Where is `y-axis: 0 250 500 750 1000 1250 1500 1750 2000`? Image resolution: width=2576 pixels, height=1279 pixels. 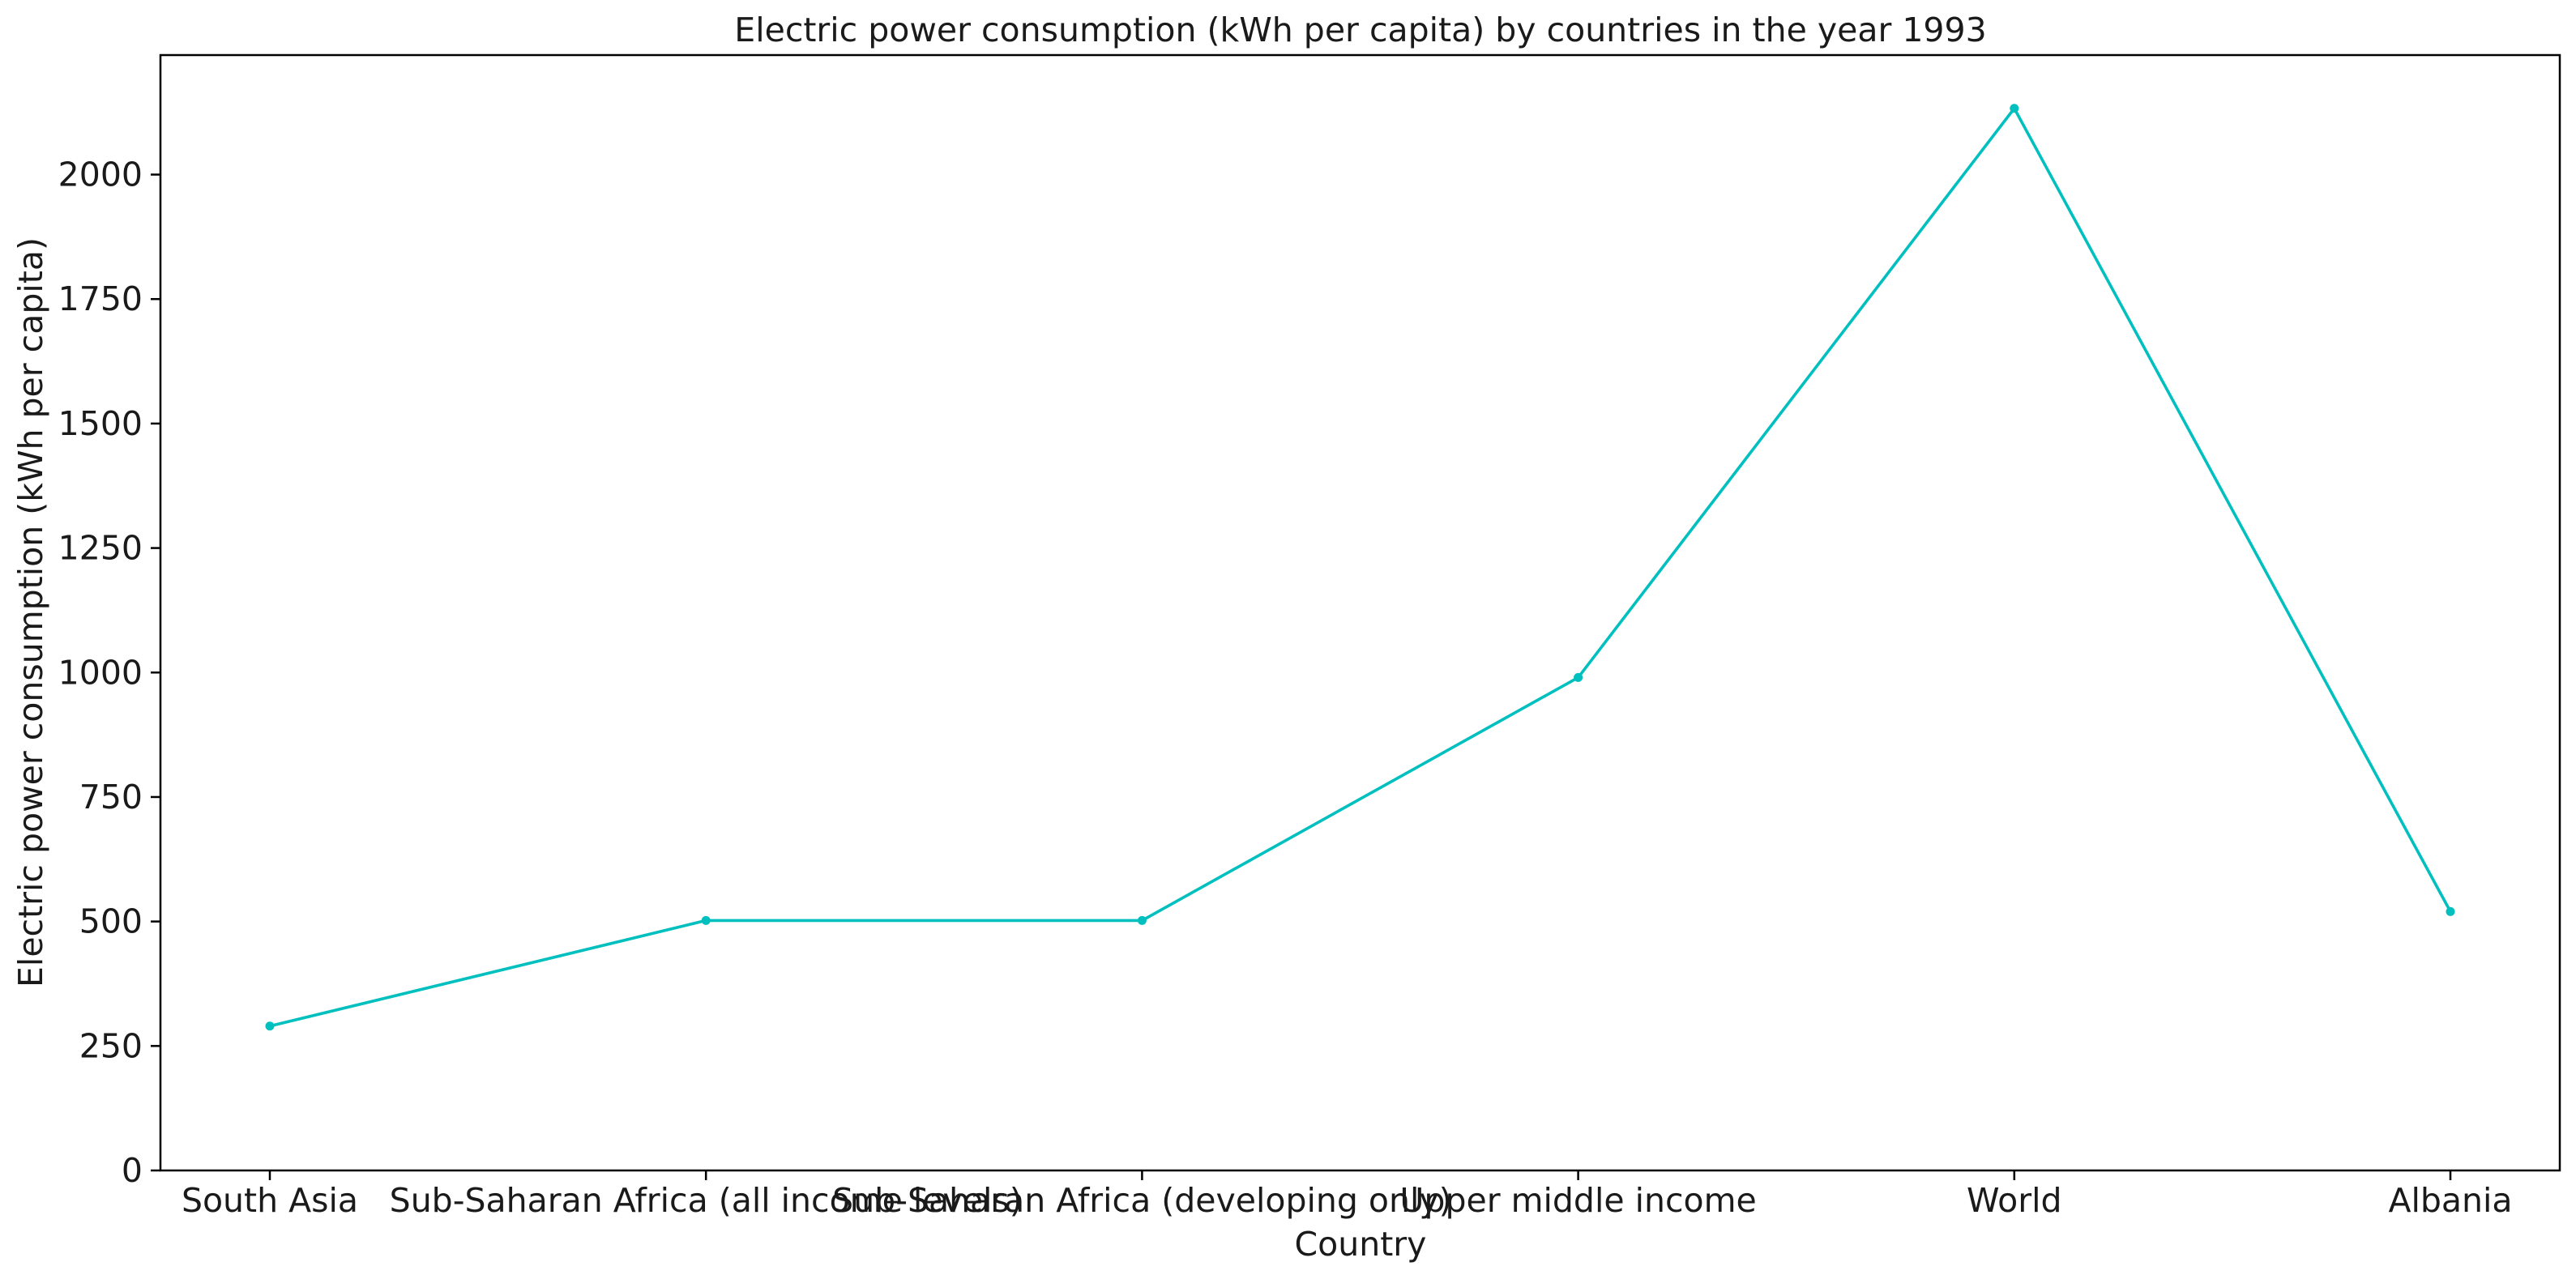 y-axis: 0 250 500 750 1000 1250 1500 1750 2000 is located at coordinates (109, 673).